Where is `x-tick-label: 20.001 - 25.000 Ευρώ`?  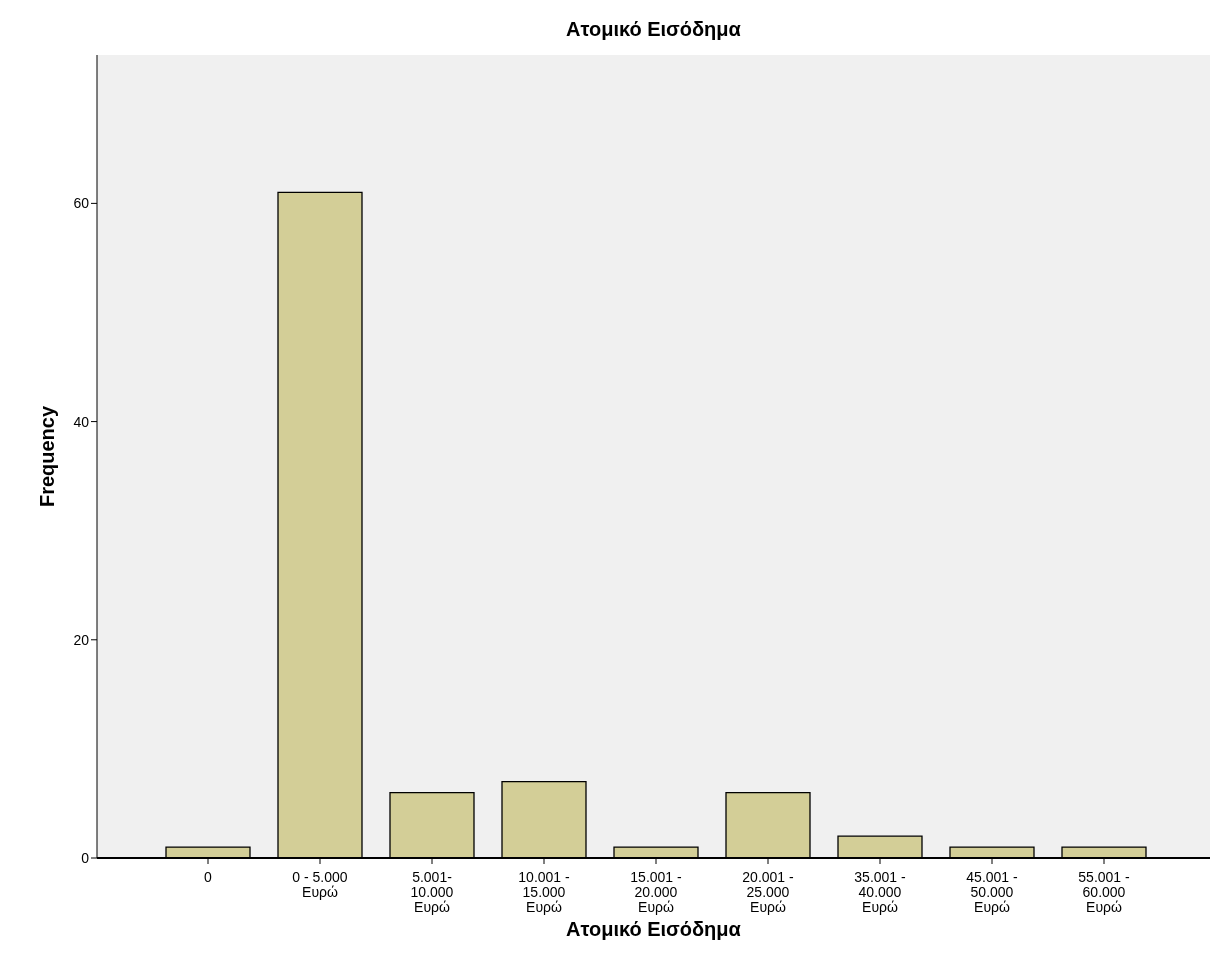 x-tick-label: 20.001 - 25.000 Ευρώ is located at coordinates (768, 892).